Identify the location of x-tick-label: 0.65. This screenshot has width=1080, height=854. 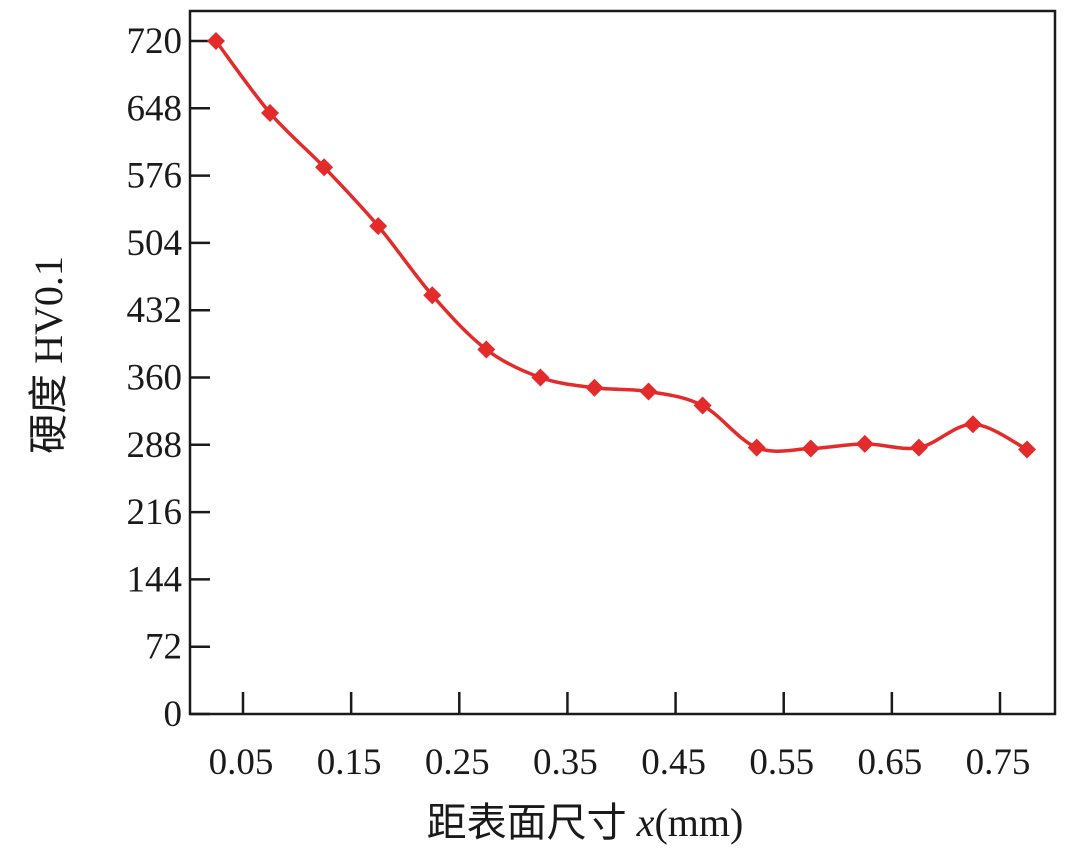
(889, 762).